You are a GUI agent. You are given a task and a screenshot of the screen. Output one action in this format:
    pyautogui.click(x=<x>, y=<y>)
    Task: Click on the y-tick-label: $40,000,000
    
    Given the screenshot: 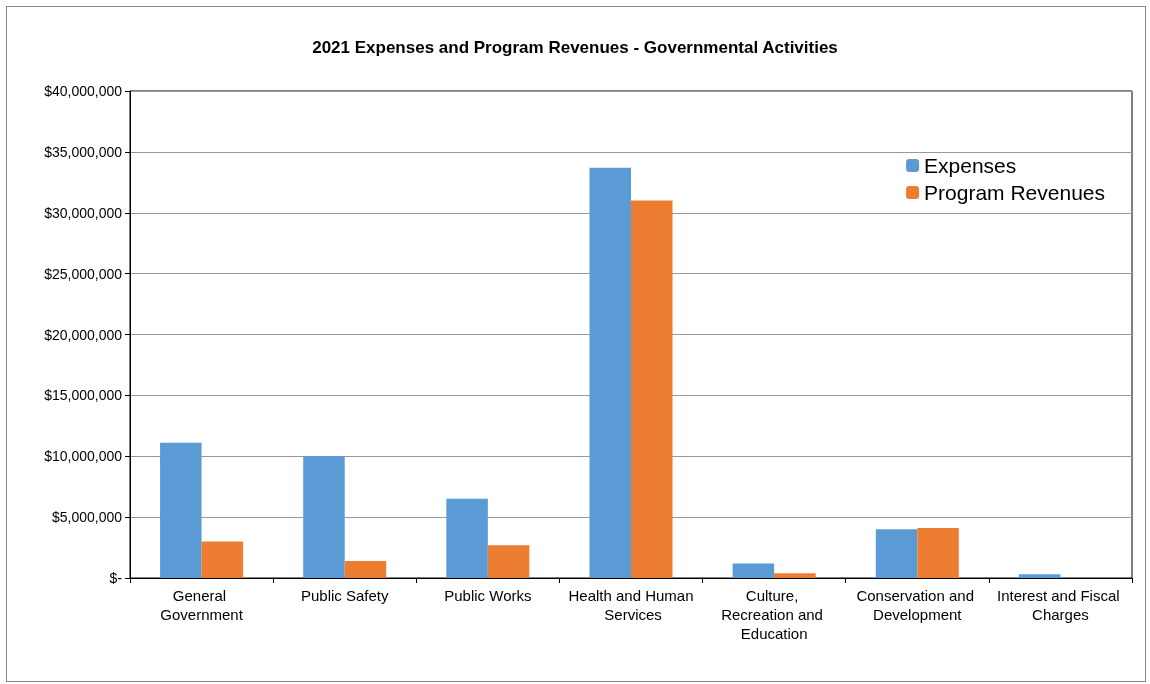 What is the action you would take?
    pyautogui.click(x=83, y=91)
    